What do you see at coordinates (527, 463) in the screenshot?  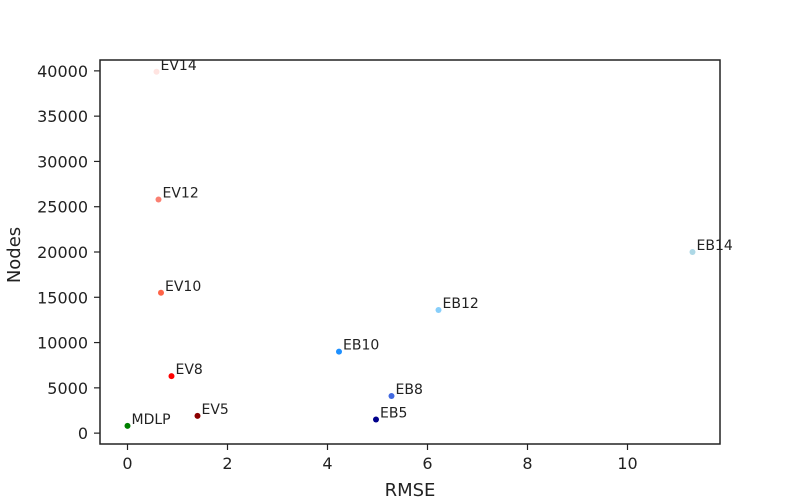 I see `x-tick-label: 8` at bounding box center [527, 463].